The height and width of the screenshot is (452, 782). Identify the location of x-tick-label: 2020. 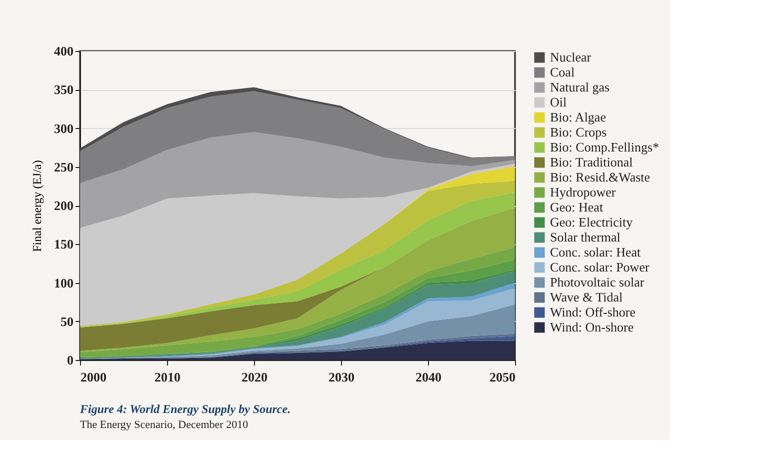
(255, 377).